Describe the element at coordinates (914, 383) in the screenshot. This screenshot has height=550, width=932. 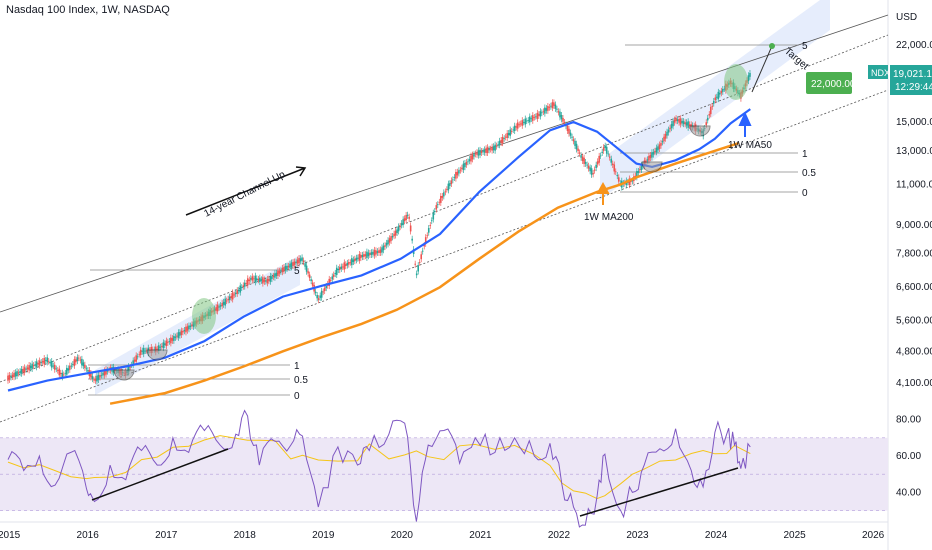
I see `y-tick-9: 4,100.00` at that location.